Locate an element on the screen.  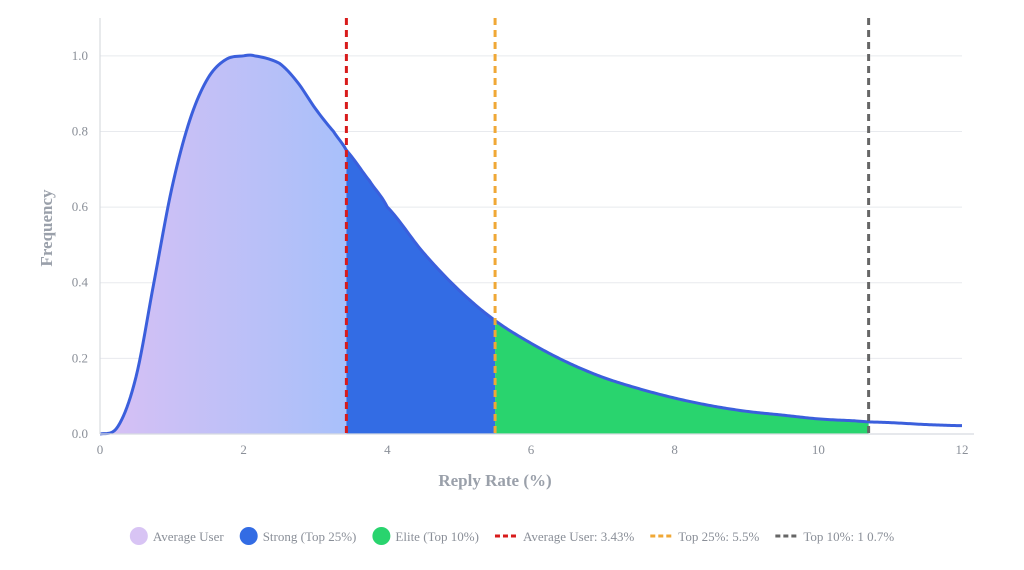
y-tick-label: 0.2 is located at coordinates (80, 357).